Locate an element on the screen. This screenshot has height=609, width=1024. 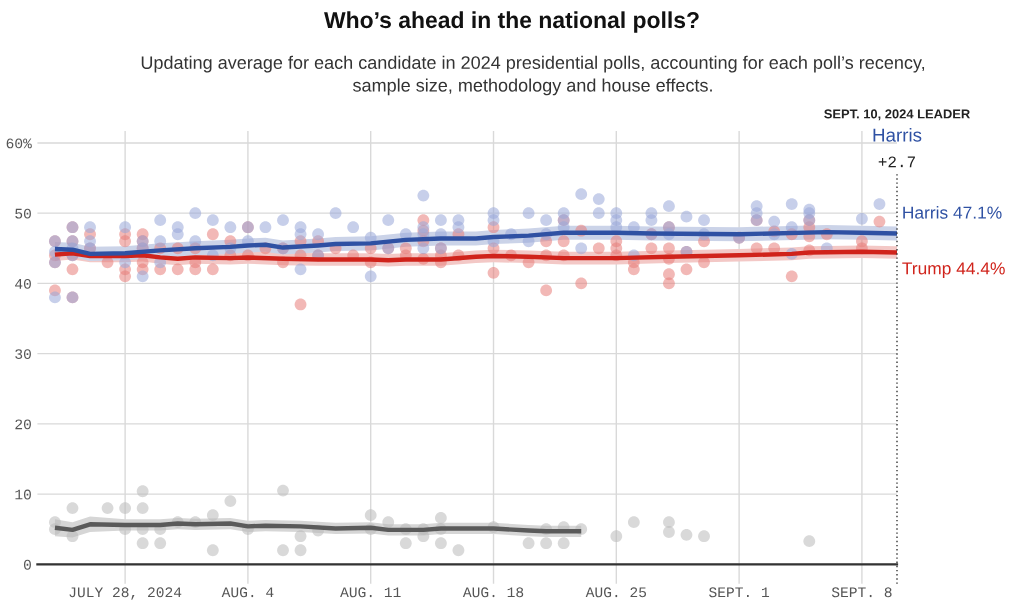
y-tick-label: 60% is located at coordinates (19, 143).